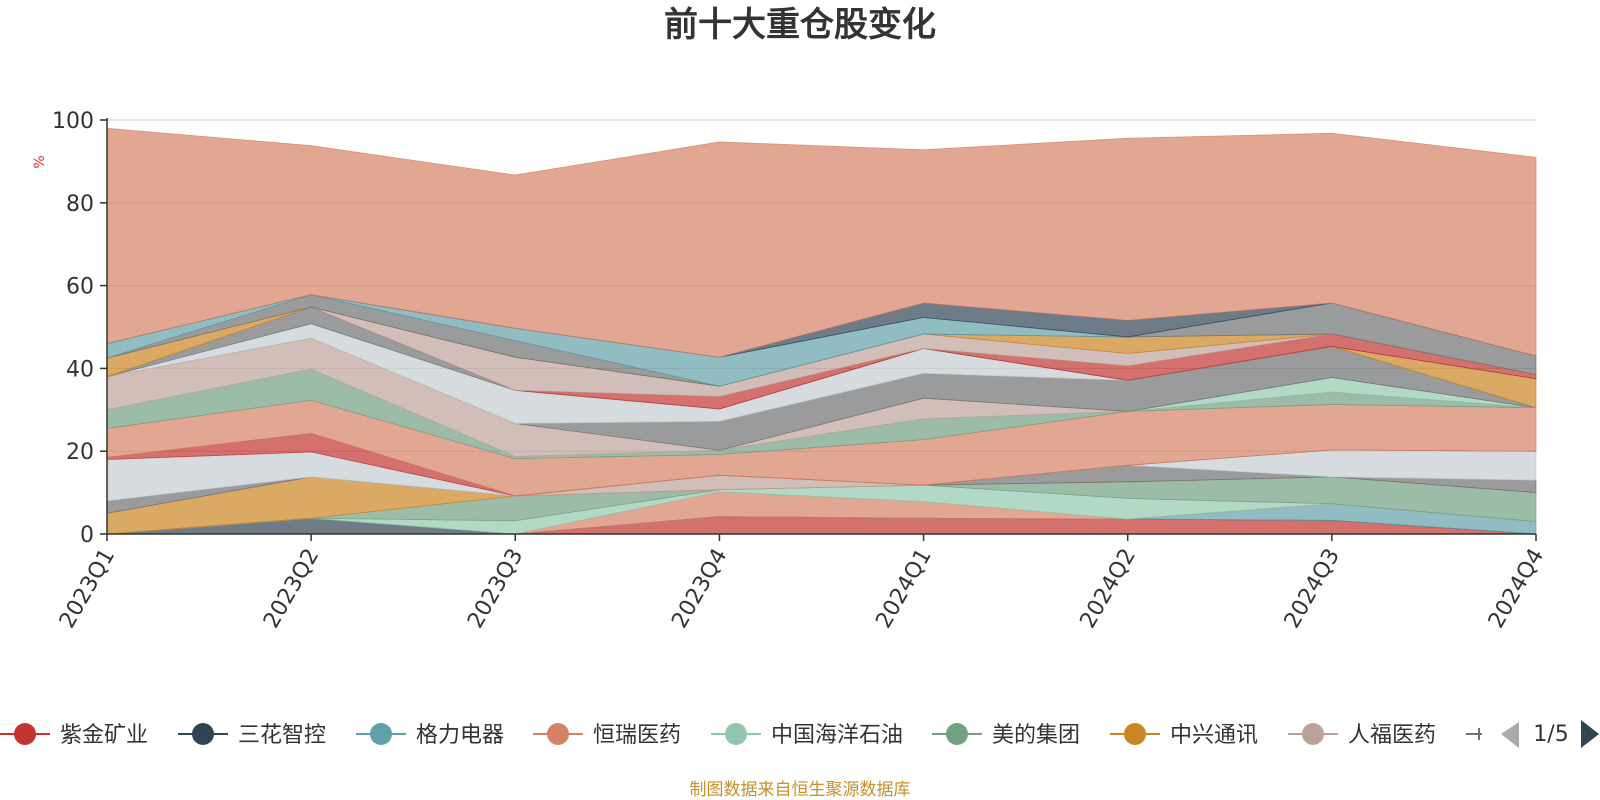 The width and height of the screenshot is (1600, 800). I want to click on y-tick-label: 60, so click(80, 287).